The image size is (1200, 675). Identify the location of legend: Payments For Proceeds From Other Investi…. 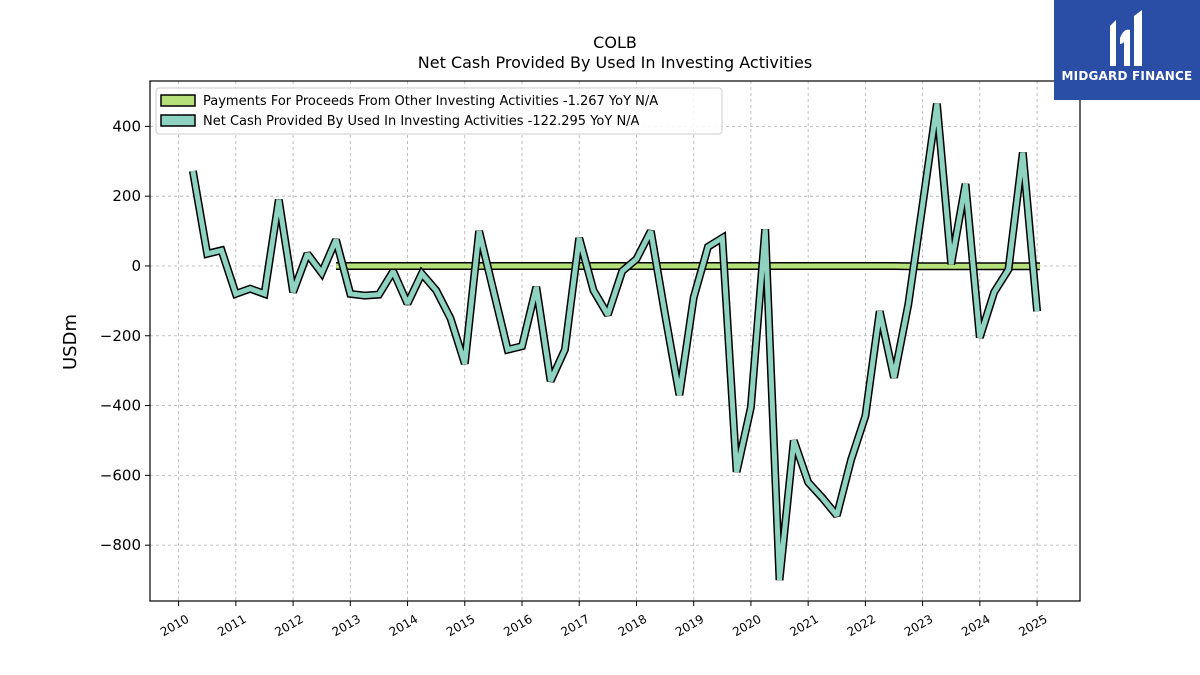
(439, 111).